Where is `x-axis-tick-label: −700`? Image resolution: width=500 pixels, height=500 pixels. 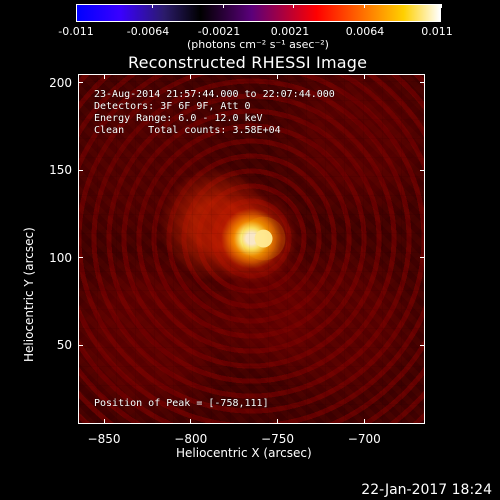 x-axis-tick-label: −700 is located at coordinates (364, 439).